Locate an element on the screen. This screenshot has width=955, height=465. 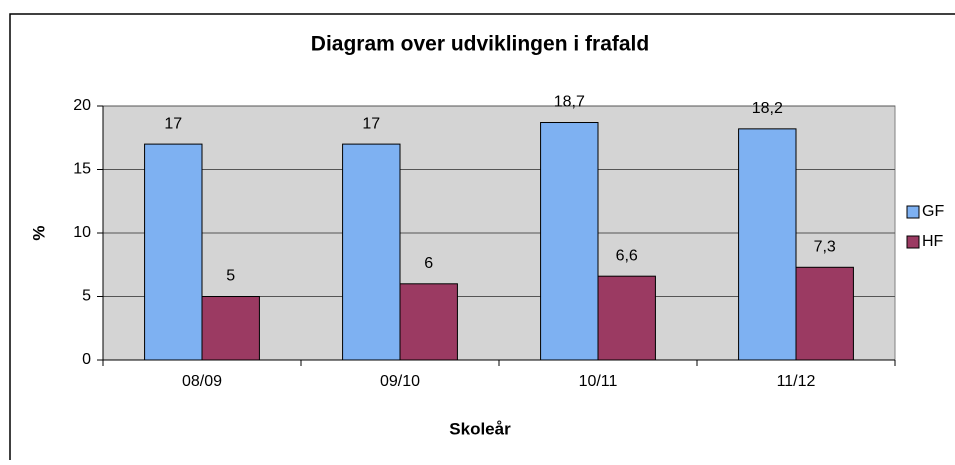
x-tick-label: 08/09 is located at coordinates (202, 381).